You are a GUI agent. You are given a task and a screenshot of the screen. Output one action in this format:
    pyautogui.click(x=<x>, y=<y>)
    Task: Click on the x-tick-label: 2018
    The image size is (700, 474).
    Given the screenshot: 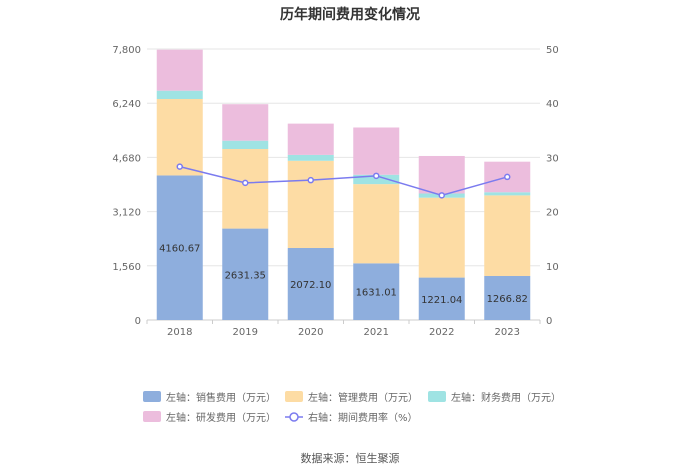 What is the action you would take?
    pyautogui.click(x=179, y=332)
    